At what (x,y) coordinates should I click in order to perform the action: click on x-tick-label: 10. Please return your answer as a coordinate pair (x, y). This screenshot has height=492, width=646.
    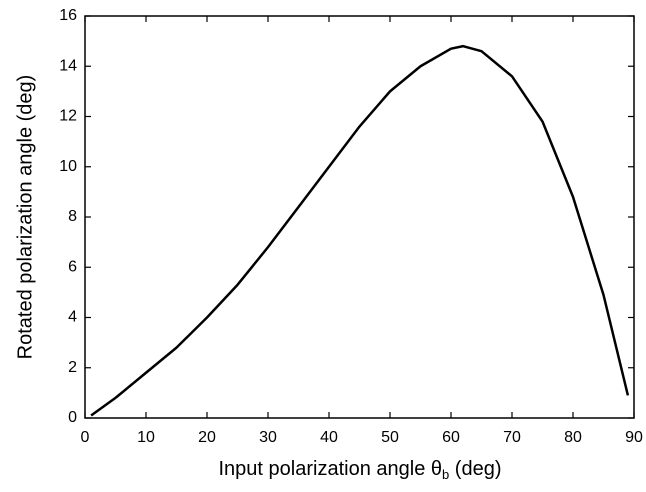
    Looking at the image, I should click on (146, 437).